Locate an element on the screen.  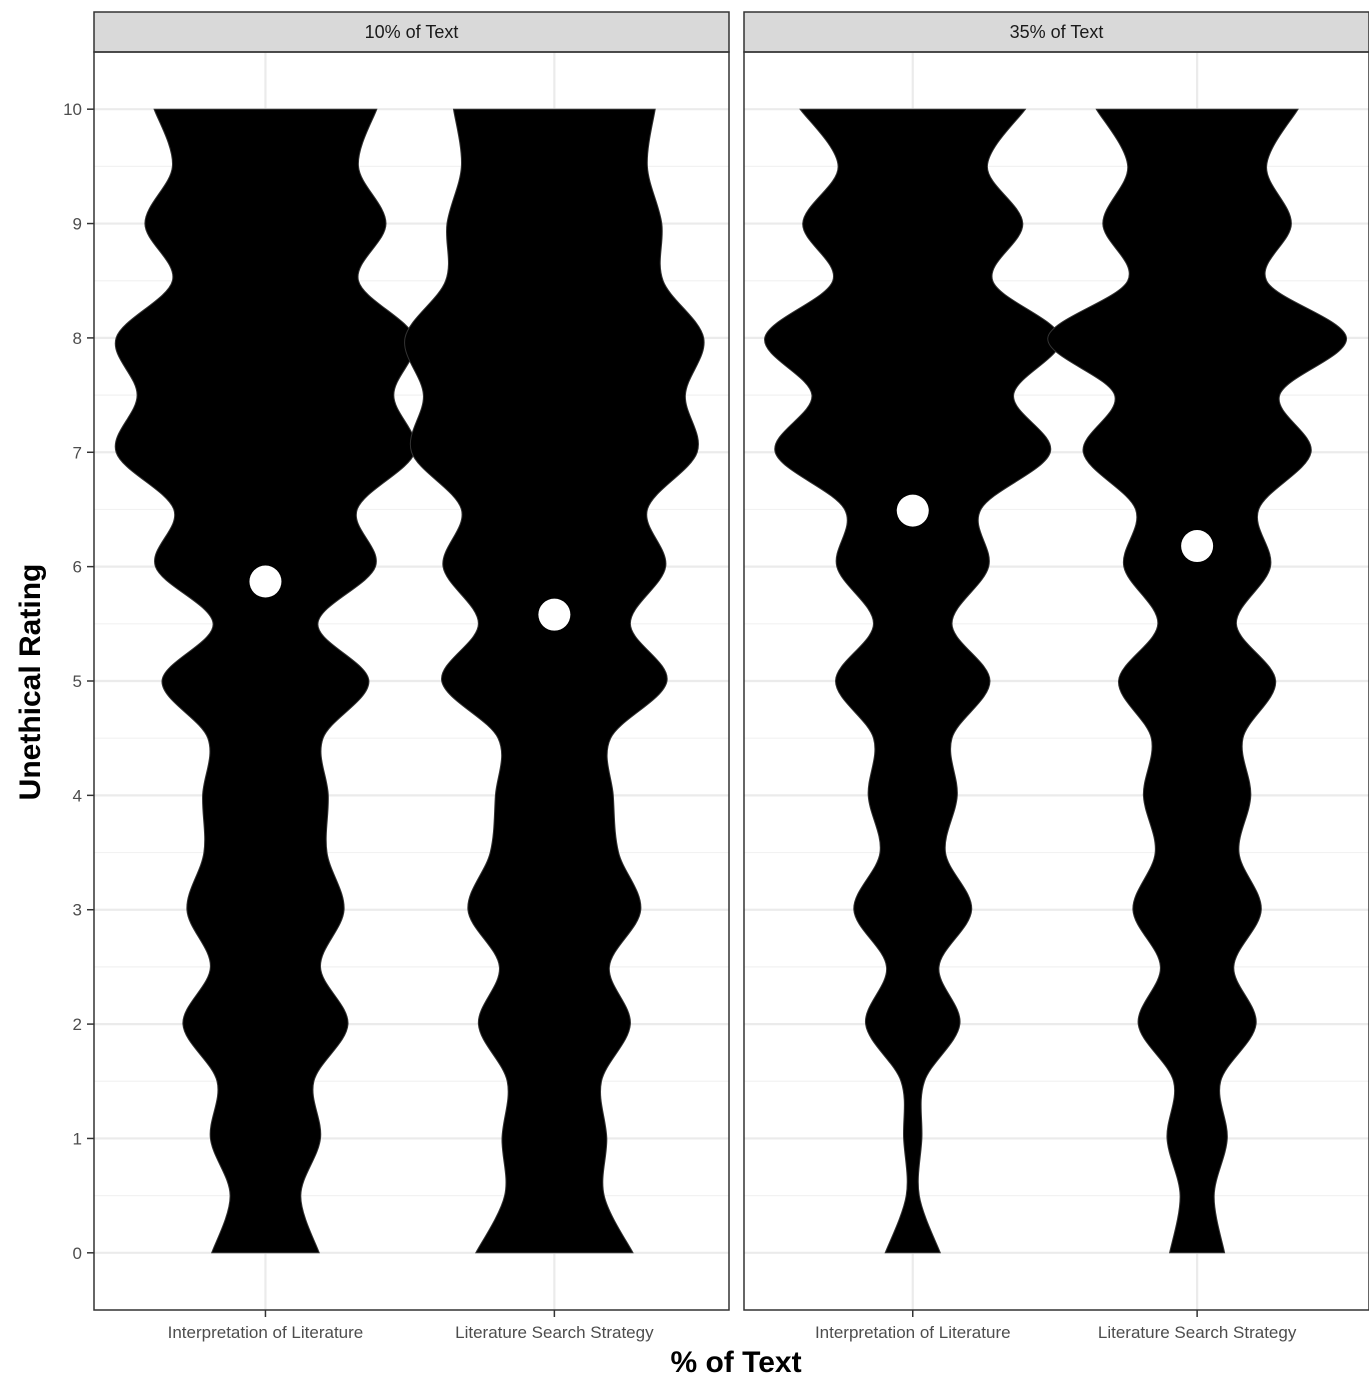
y-tick-label: 3 is located at coordinates (77, 910).